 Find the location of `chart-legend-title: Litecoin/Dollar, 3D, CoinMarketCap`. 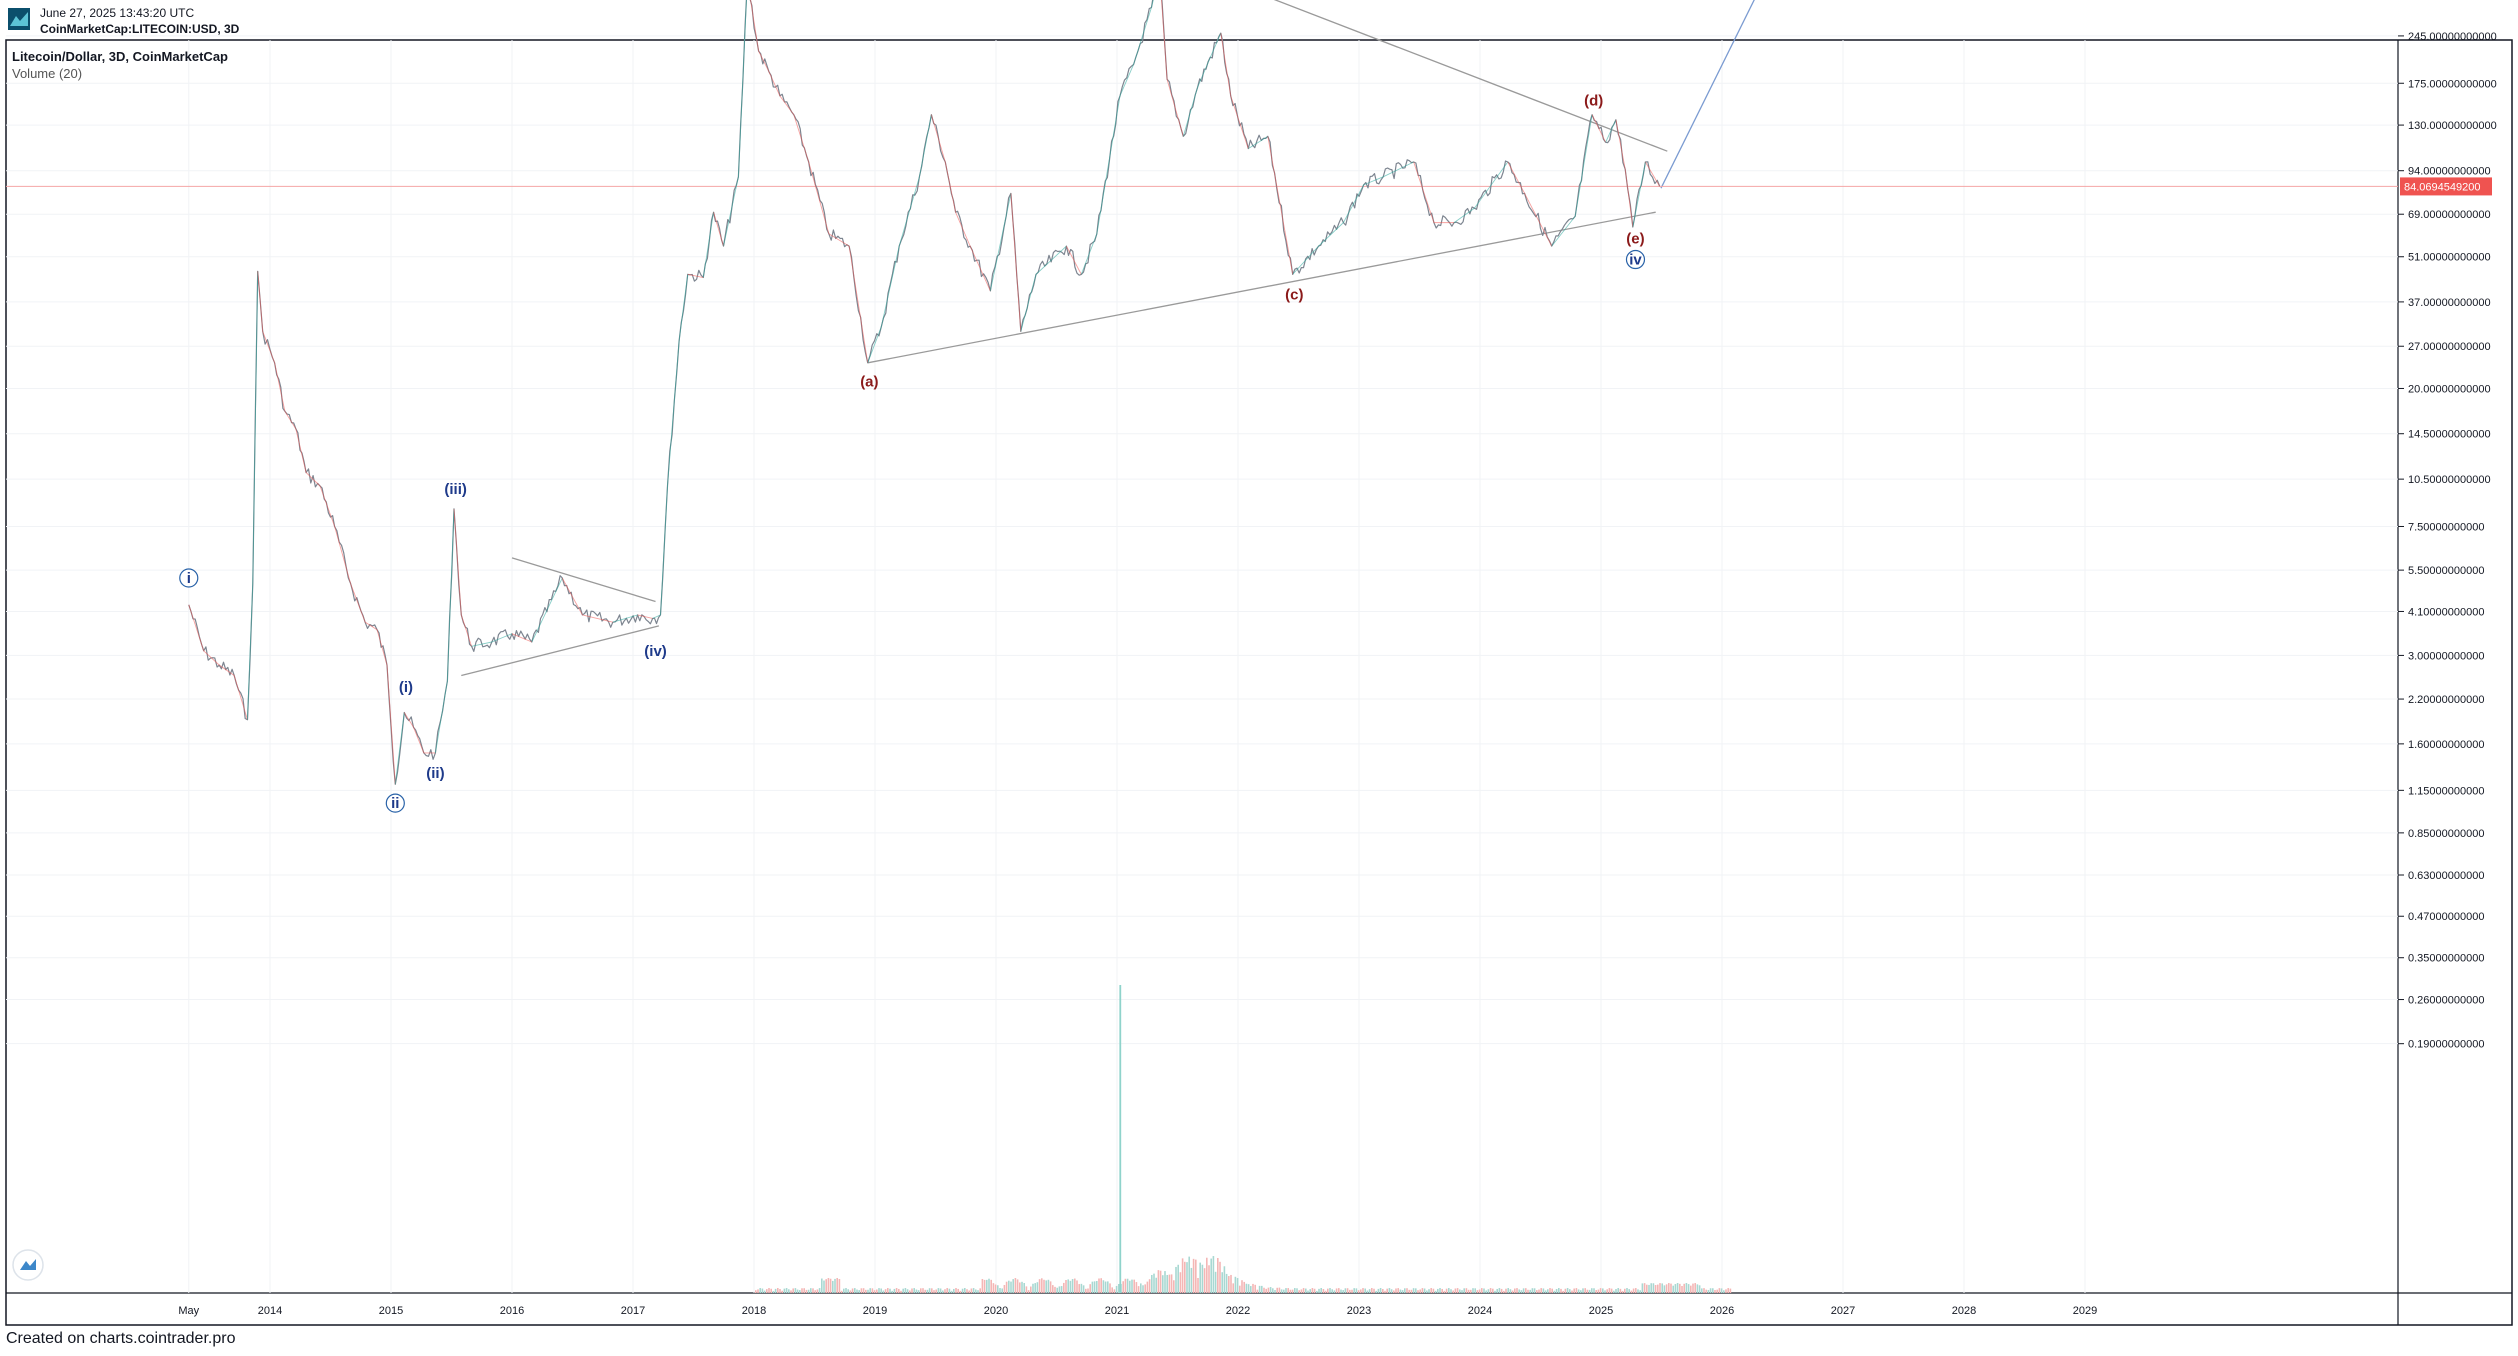

chart-legend-title: Litecoin/Dollar, 3D, CoinMarketCap is located at coordinates (120, 56).